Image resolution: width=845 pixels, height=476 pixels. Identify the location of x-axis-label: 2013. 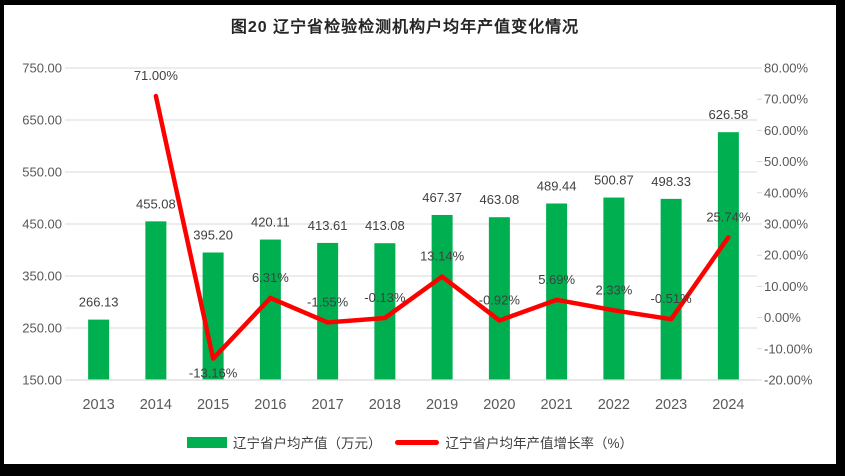
(98, 405).